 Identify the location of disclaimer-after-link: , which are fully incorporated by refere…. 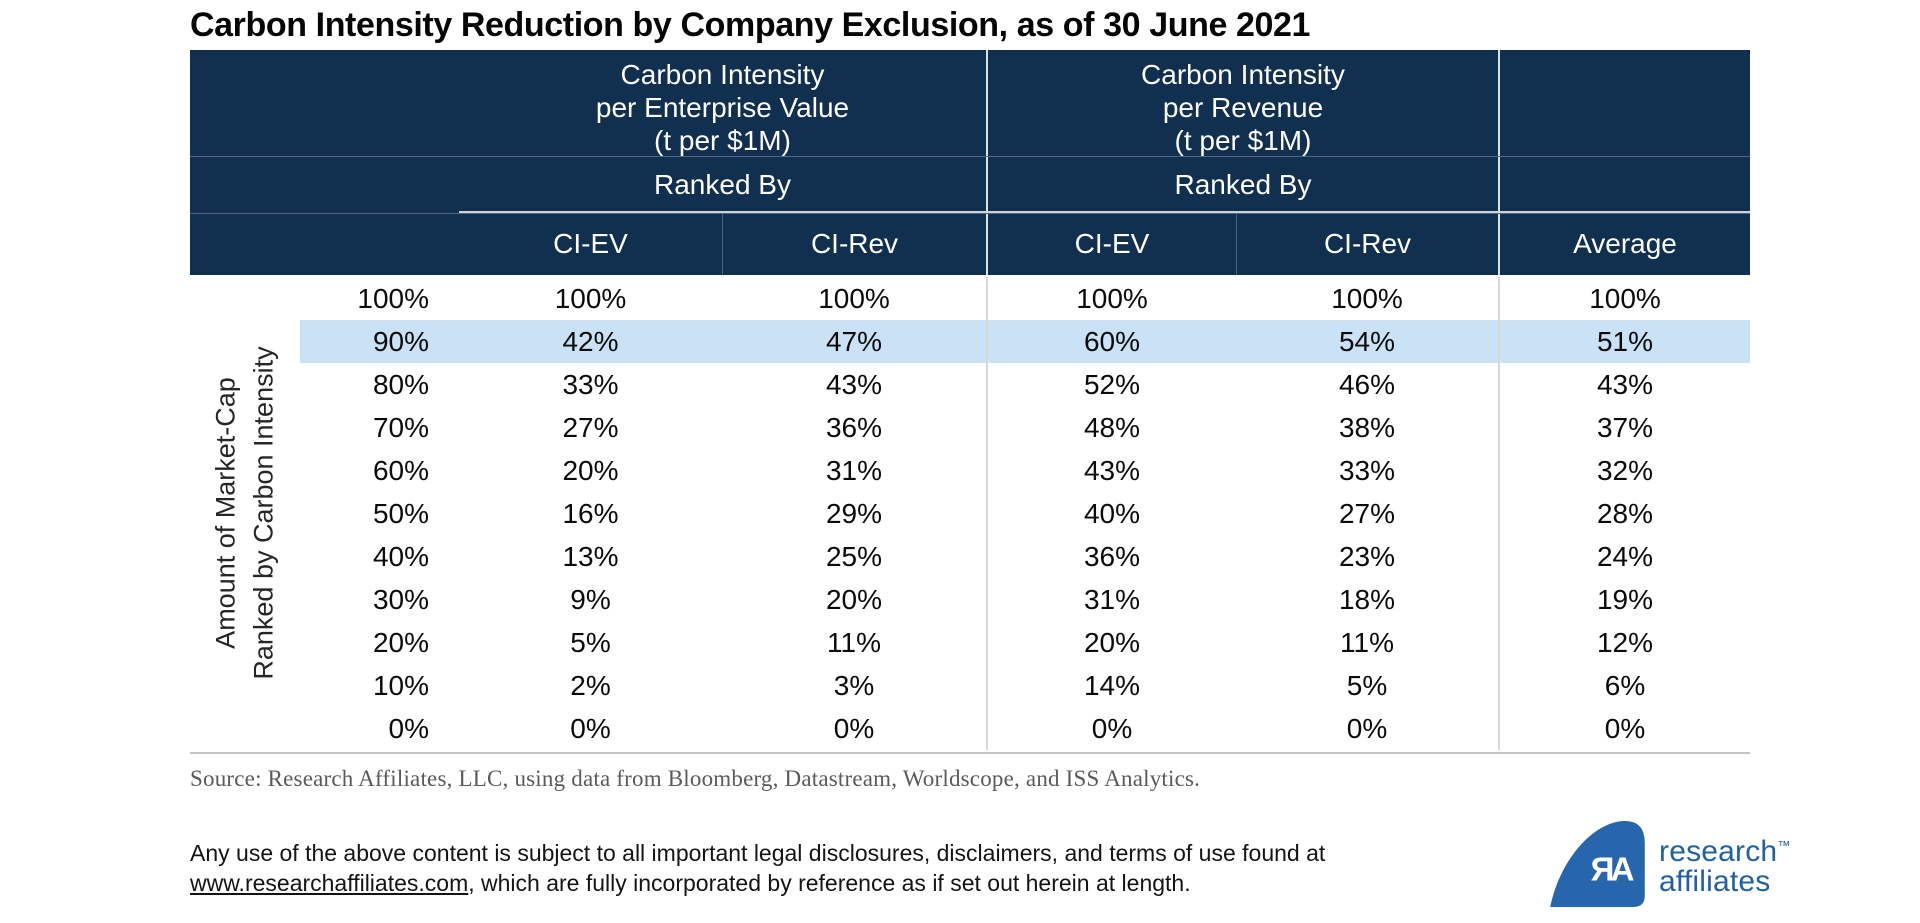
(829, 883).